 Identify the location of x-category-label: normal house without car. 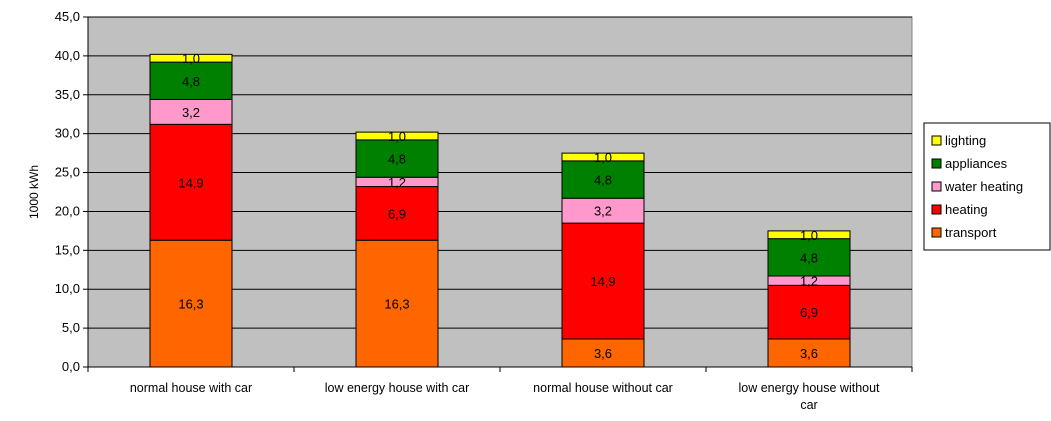
(603, 388).